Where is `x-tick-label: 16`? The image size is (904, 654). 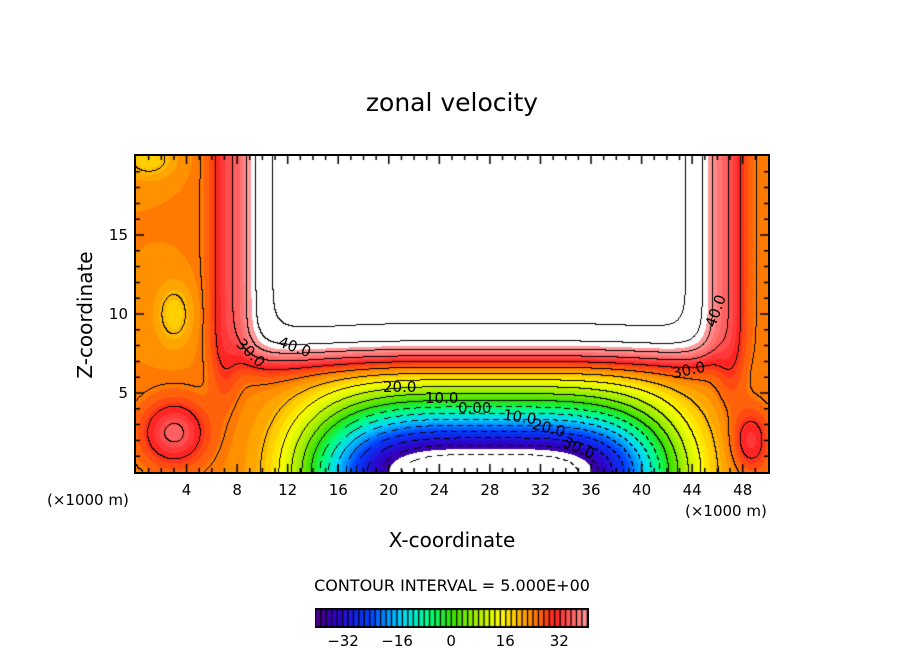 x-tick-label: 16 is located at coordinates (338, 490).